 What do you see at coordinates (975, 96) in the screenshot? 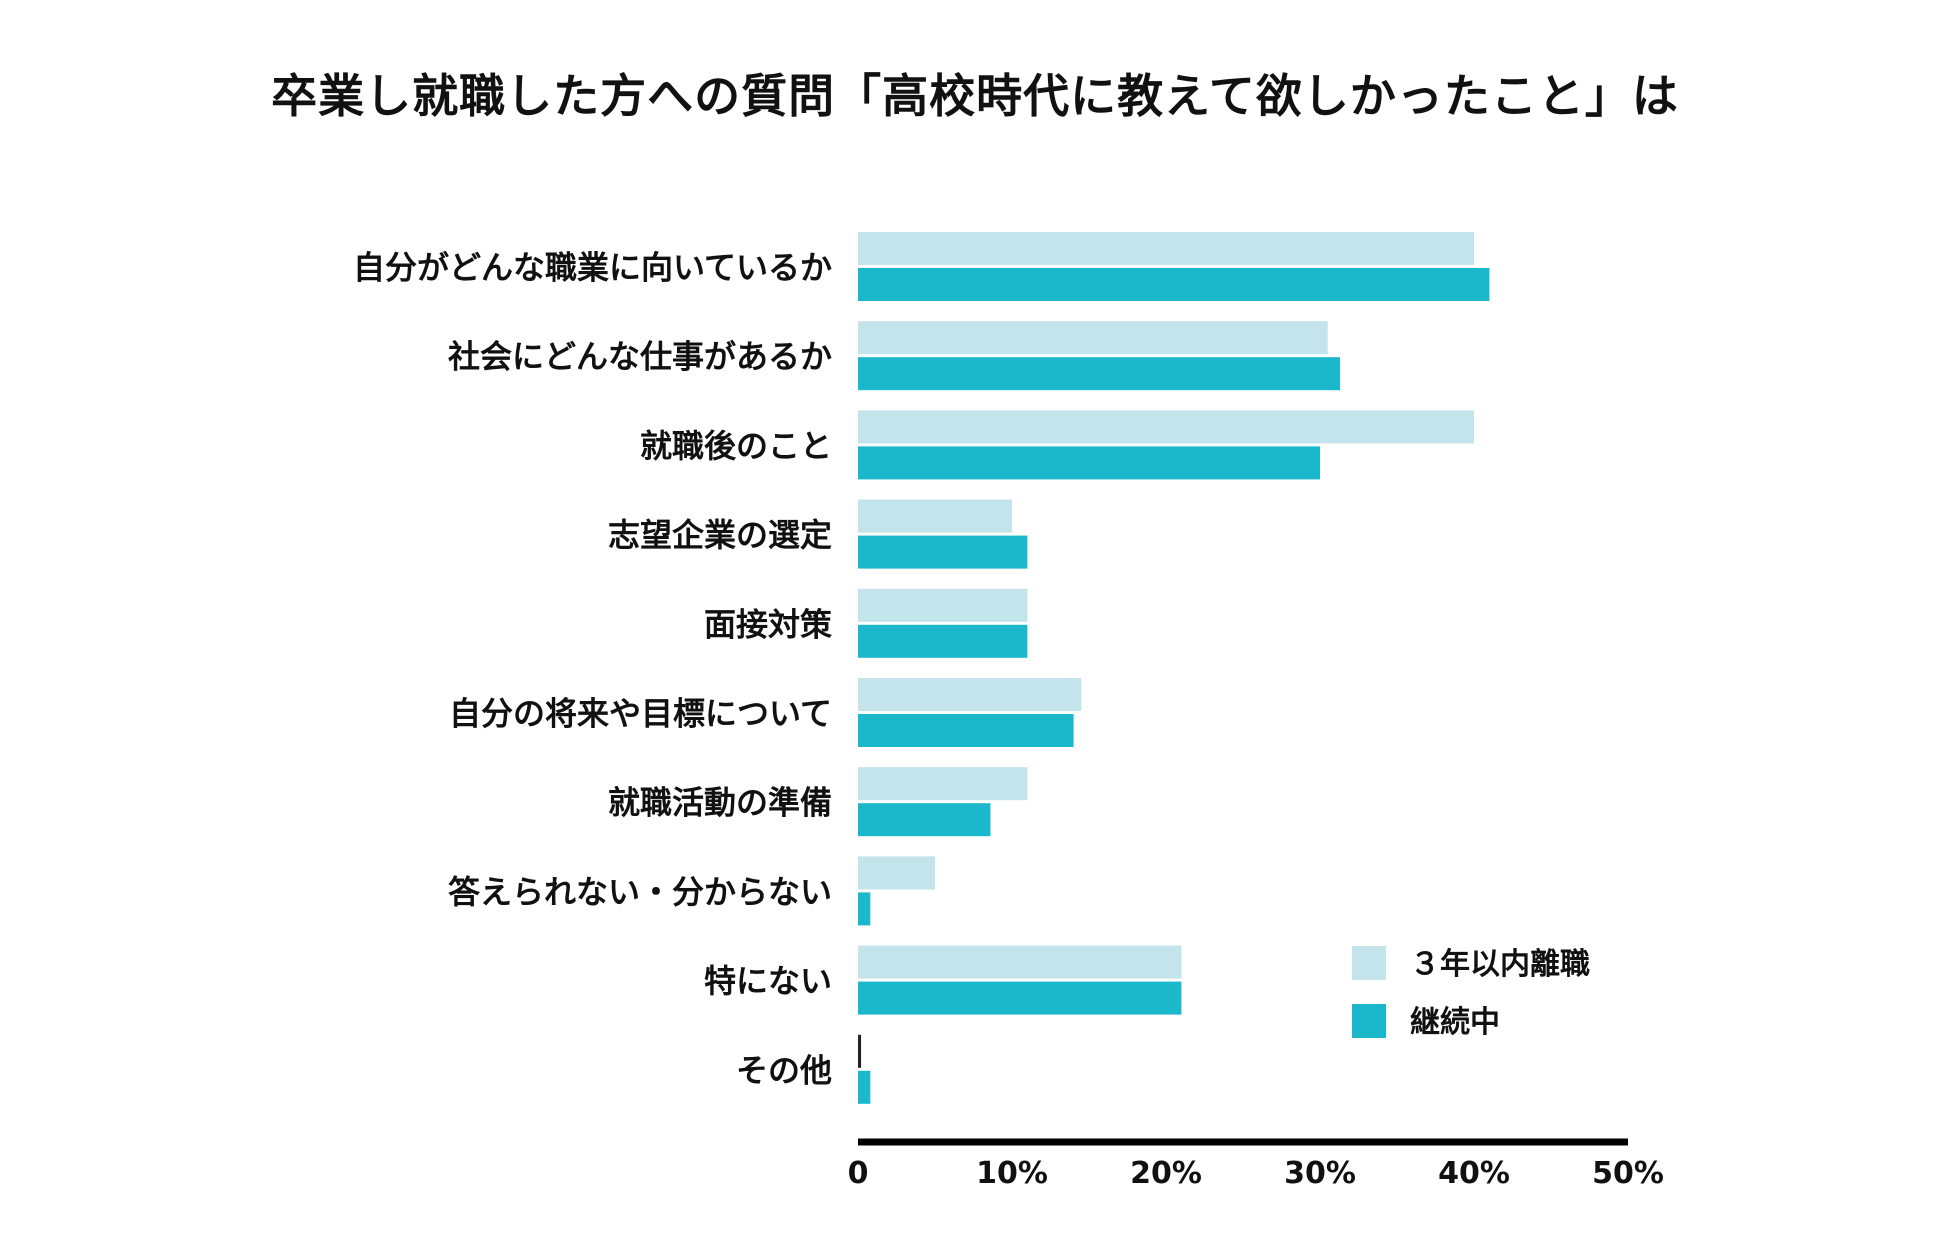
I see `chart-title: 卒業し就職した方への質問「高校時代に教えて欲しかったこと」は` at bounding box center [975, 96].